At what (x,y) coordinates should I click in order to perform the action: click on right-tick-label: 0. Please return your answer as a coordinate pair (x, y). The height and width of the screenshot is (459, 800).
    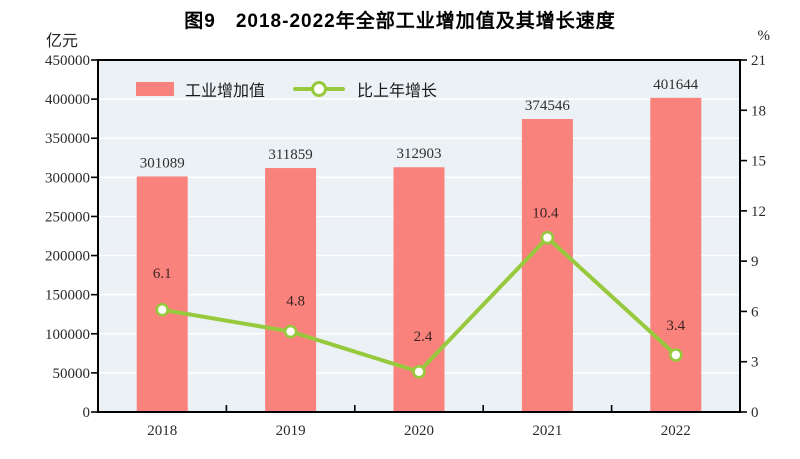
    Looking at the image, I should click on (755, 413).